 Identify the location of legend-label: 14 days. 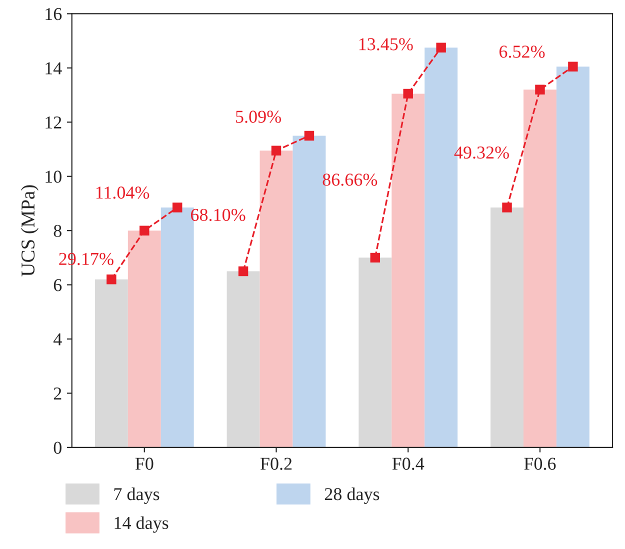
(141, 524).